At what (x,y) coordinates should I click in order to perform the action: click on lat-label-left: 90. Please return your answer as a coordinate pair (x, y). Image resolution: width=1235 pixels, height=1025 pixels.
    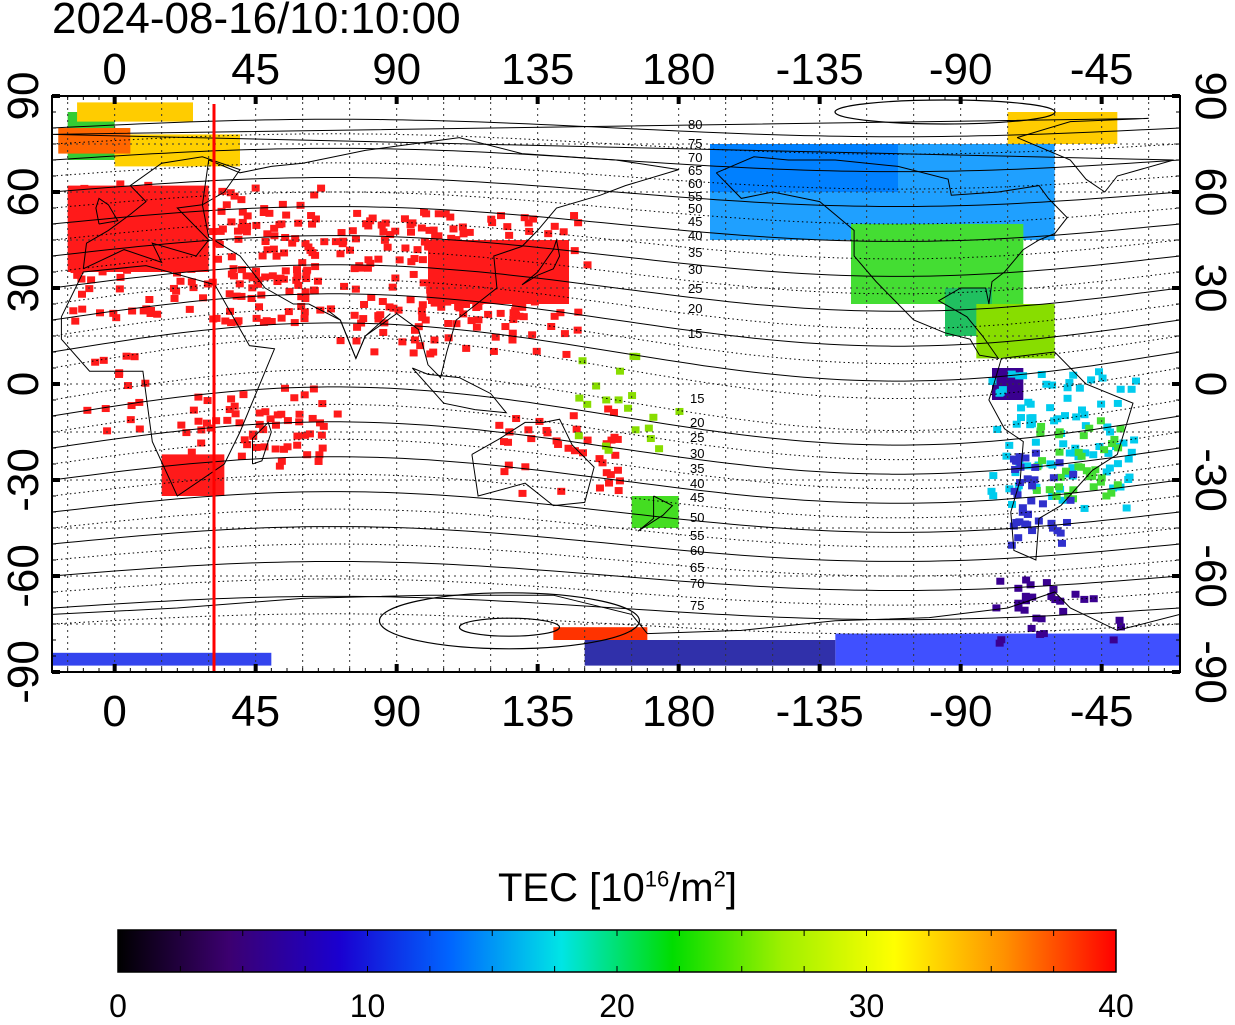
    Looking at the image, I should click on (24, 96).